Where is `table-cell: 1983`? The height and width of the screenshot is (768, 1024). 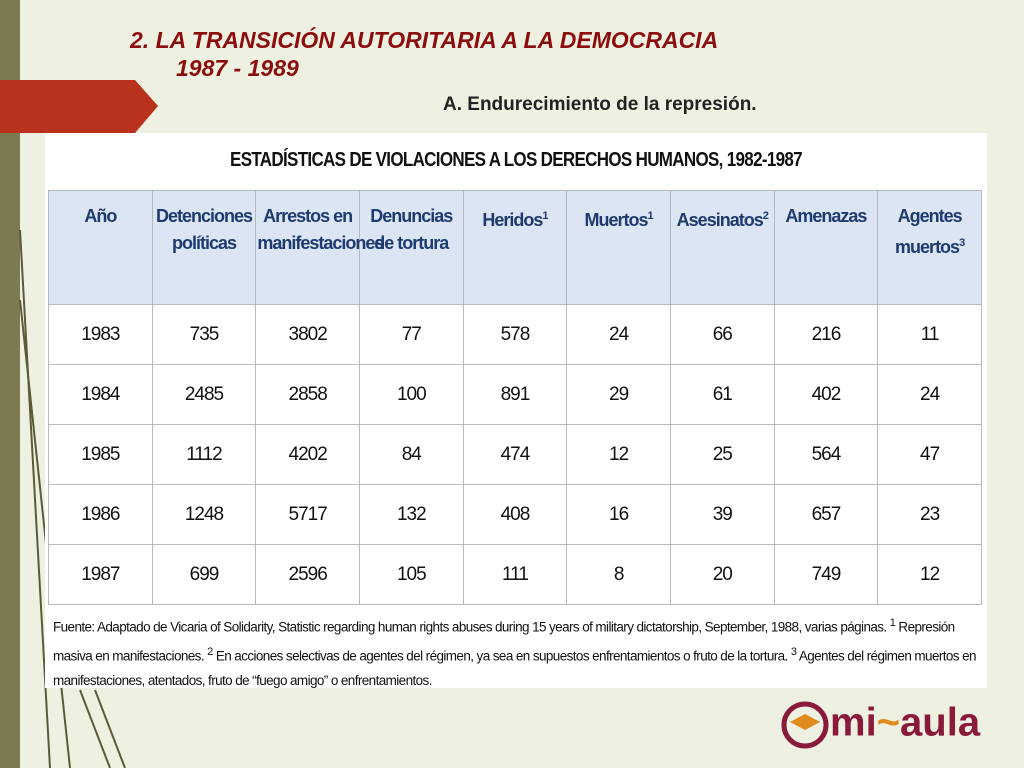 table-cell: 1983 is located at coordinates (100, 334).